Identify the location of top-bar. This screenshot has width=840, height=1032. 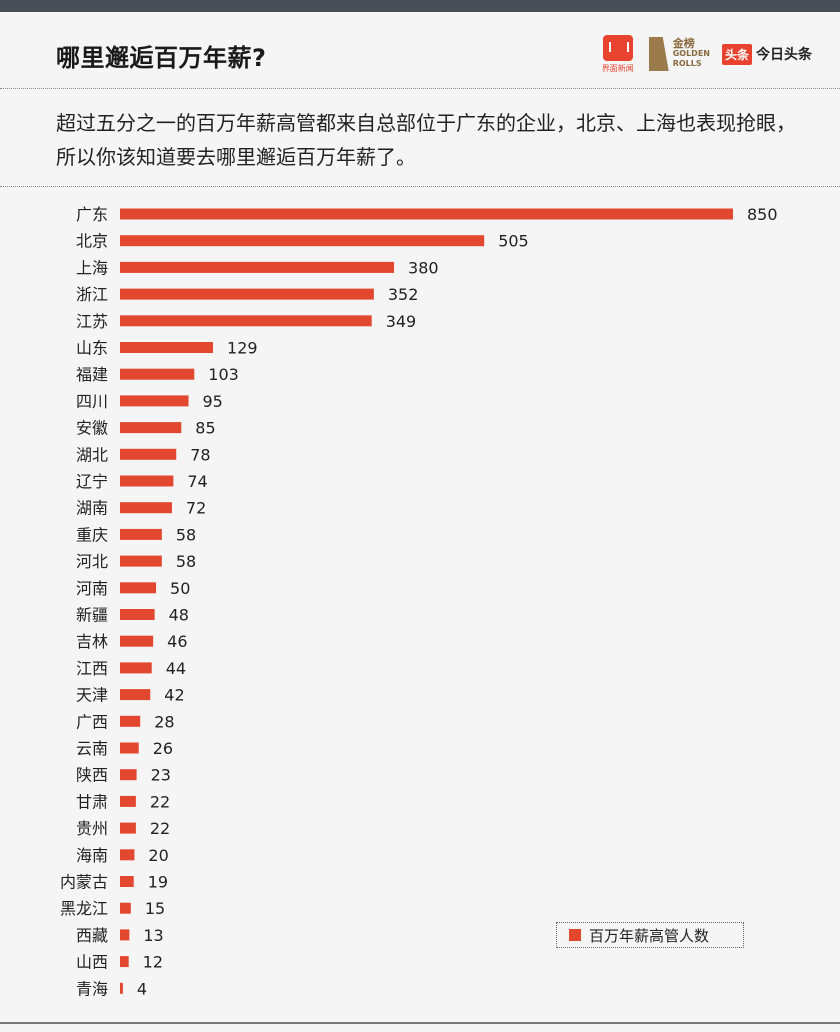
(420, 6).